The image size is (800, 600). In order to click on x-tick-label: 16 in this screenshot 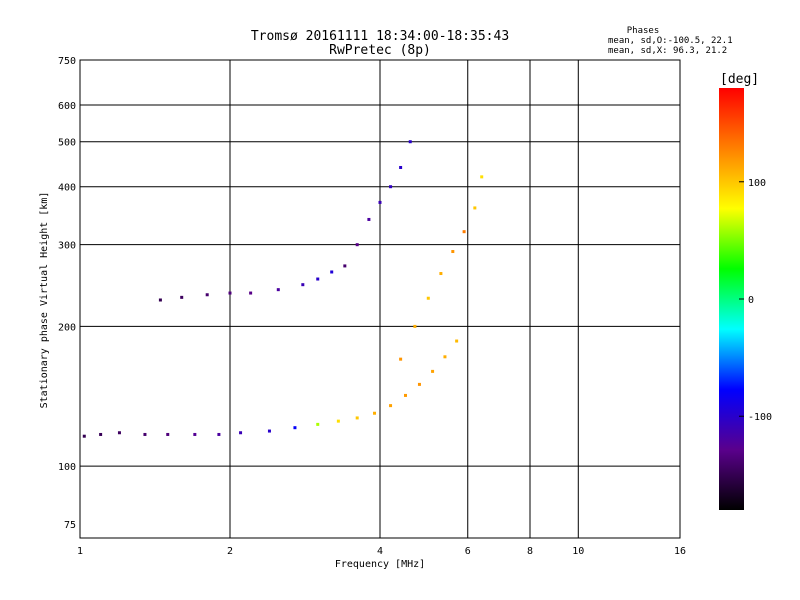, I will do `click(680, 551)`.